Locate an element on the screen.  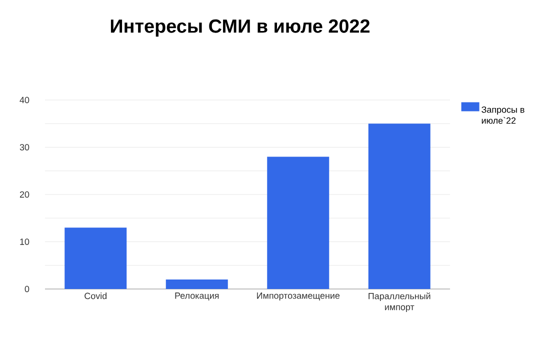
chart-title: Интересы СМИ в июле 2022 is located at coordinates (240, 28).